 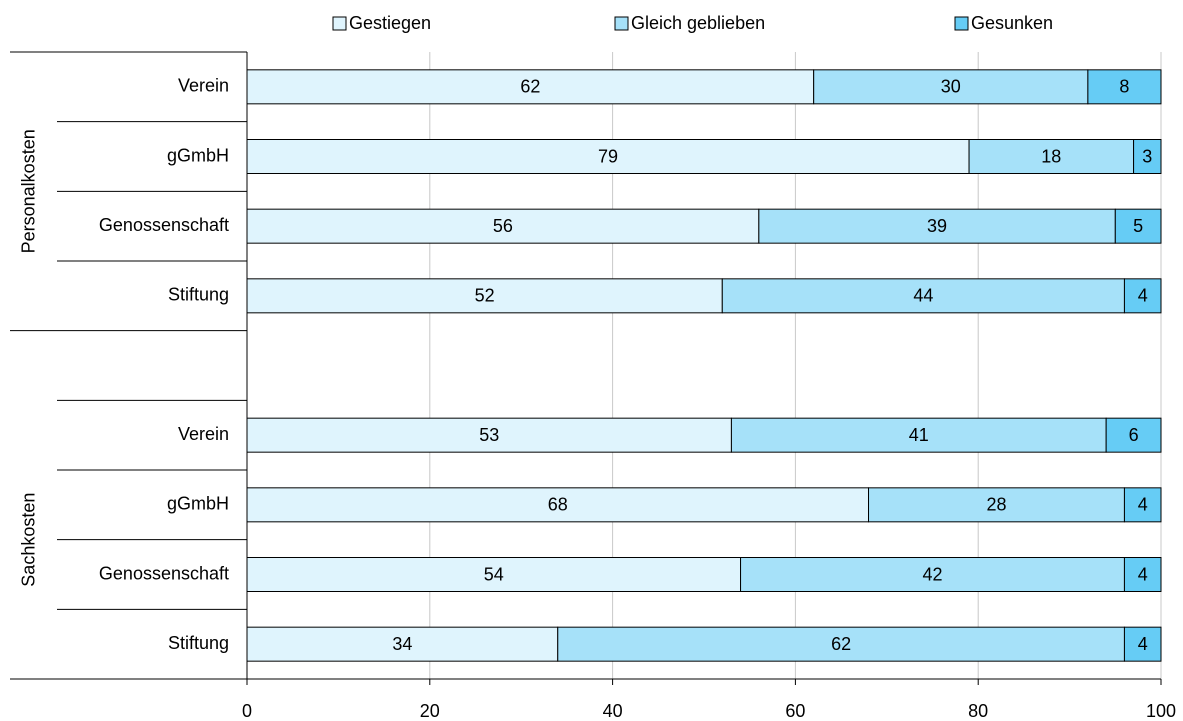 What do you see at coordinates (29, 540) in the screenshot?
I see `group-label: Sachkosten` at bounding box center [29, 540].